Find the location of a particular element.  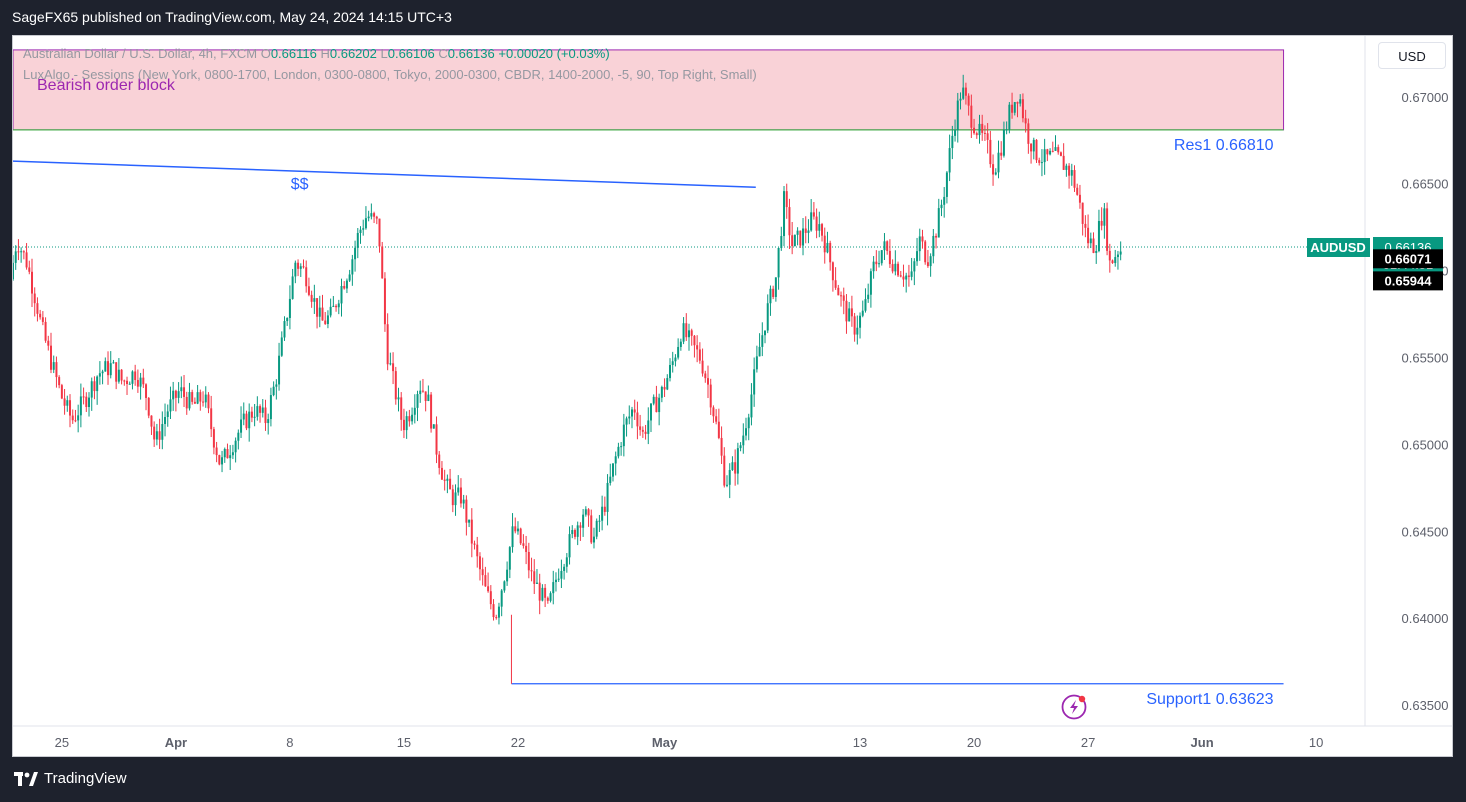

x-tick-label: 25 is located at coordinates (62, 742).